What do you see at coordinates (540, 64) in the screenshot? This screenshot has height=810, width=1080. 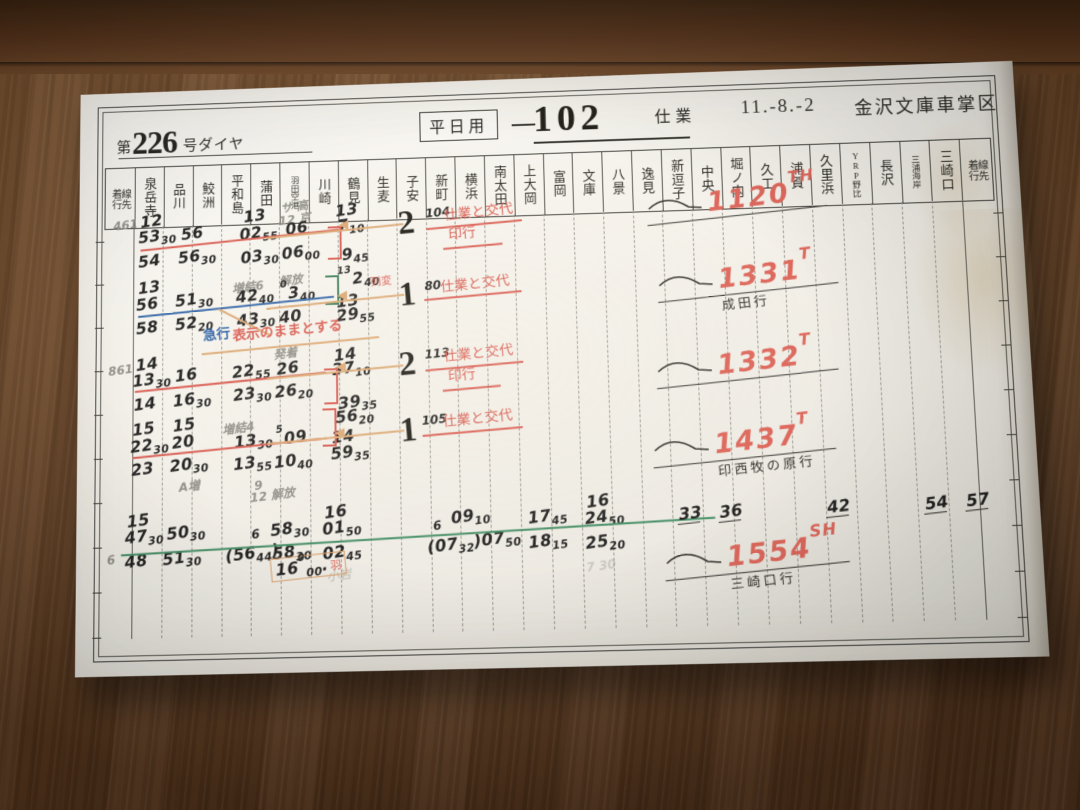 I see `desk-plank-seam` at bounding box center [540, 64].